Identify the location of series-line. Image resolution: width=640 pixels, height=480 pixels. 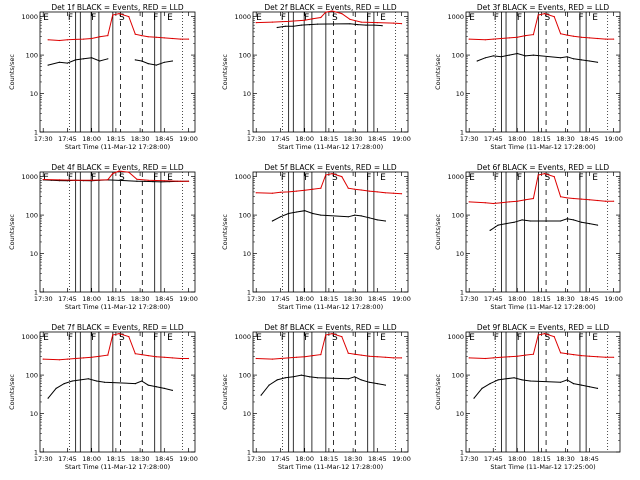
(329, 17).